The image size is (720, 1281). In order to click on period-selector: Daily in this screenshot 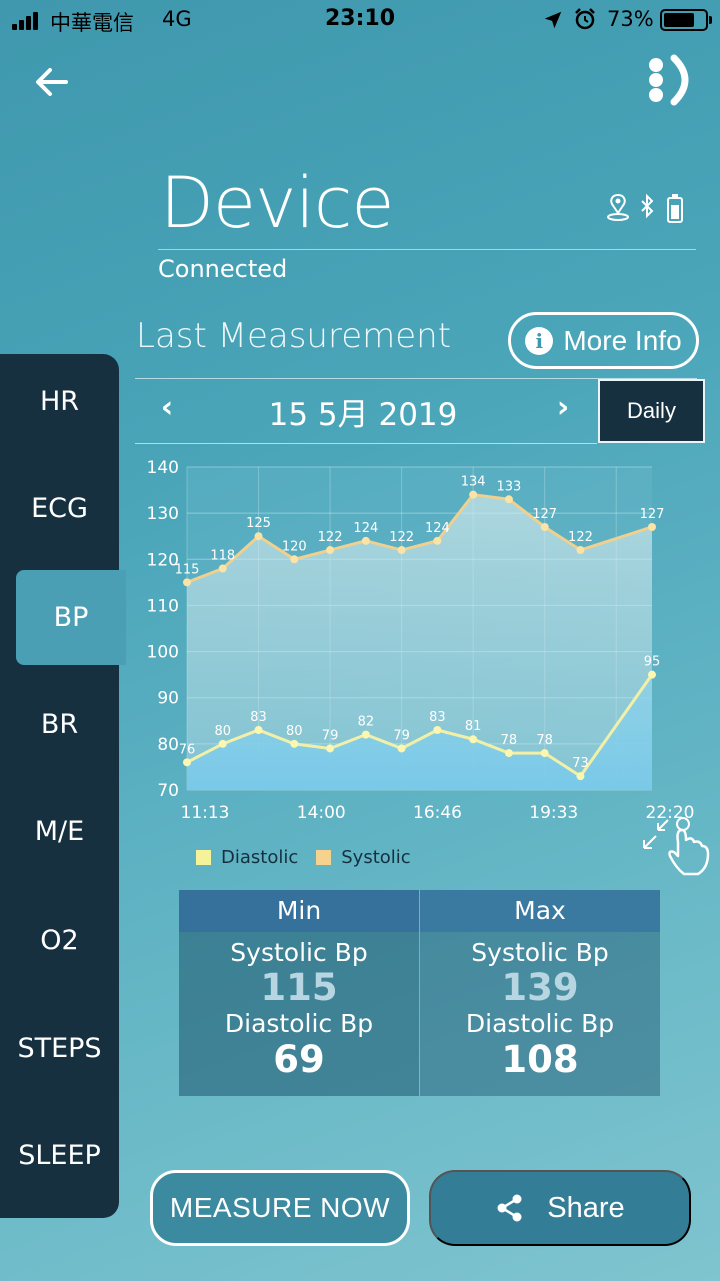, I will do `click(651, 411)`.